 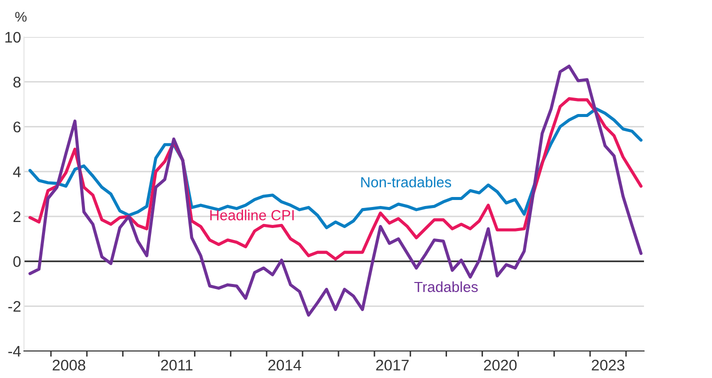 What do you see at coordinates (176, 365) in the screenshot?
I see `x-tick-label: 2011` at bounding box center [176, 365].